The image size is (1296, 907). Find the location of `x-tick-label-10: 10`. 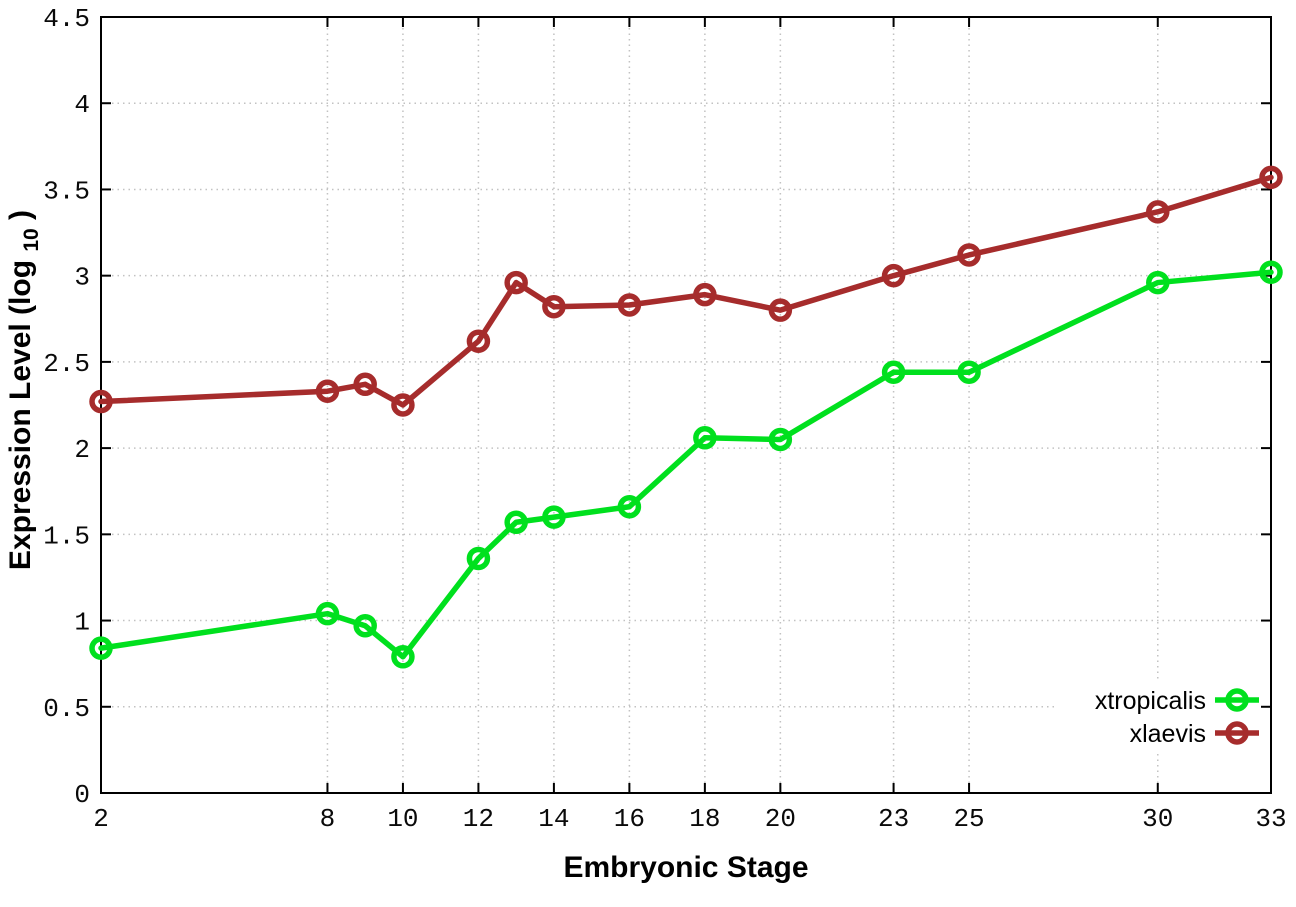

x-tick-label-10: 10 is located at coordinates (402, 819).